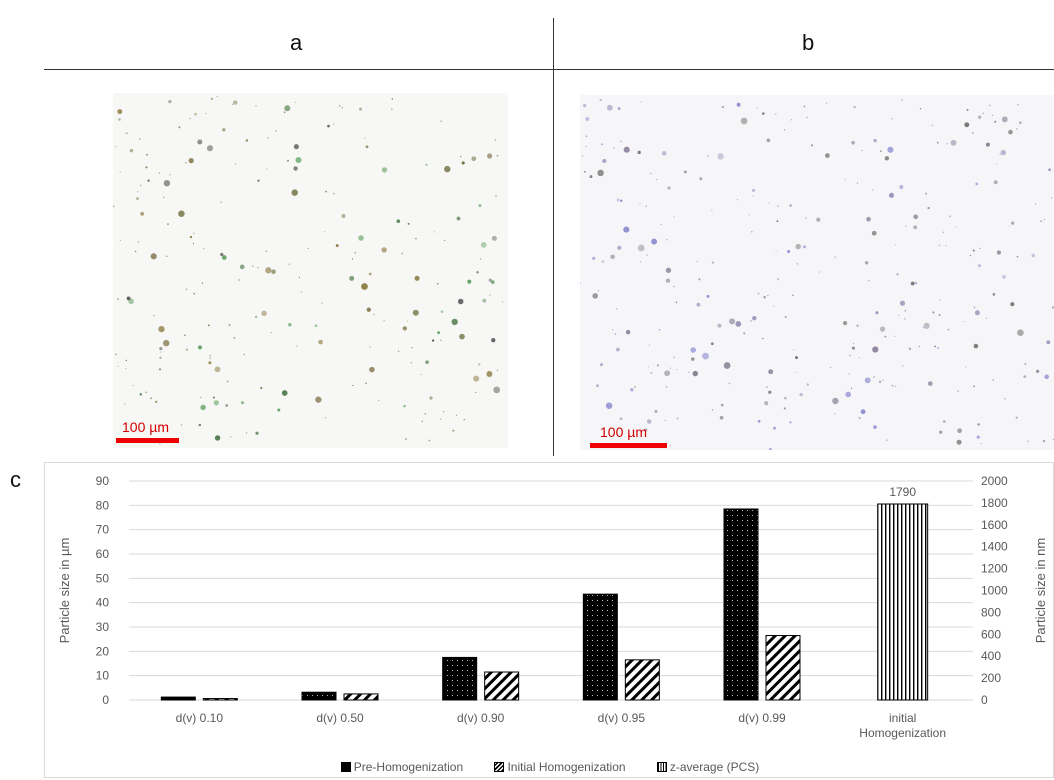  What do you see at coordinates (103, 676) in the screenshot?
I see `y-tick-label: 10` at bounding box center [103, 676].